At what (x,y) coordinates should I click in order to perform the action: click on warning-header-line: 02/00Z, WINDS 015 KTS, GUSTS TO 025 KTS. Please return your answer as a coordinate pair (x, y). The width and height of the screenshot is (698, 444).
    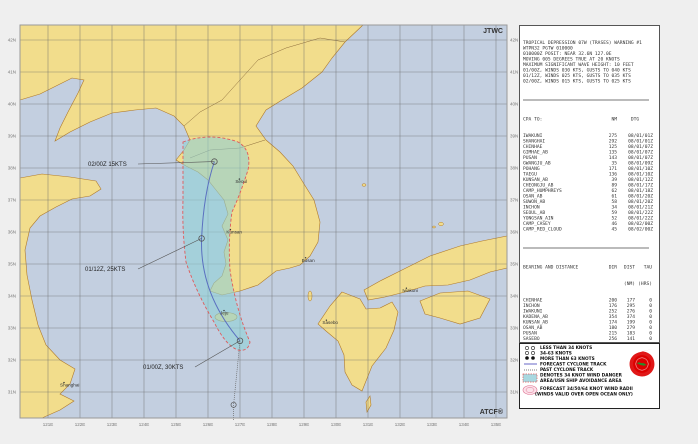
    Looking at the image, I should click on (577, 81).